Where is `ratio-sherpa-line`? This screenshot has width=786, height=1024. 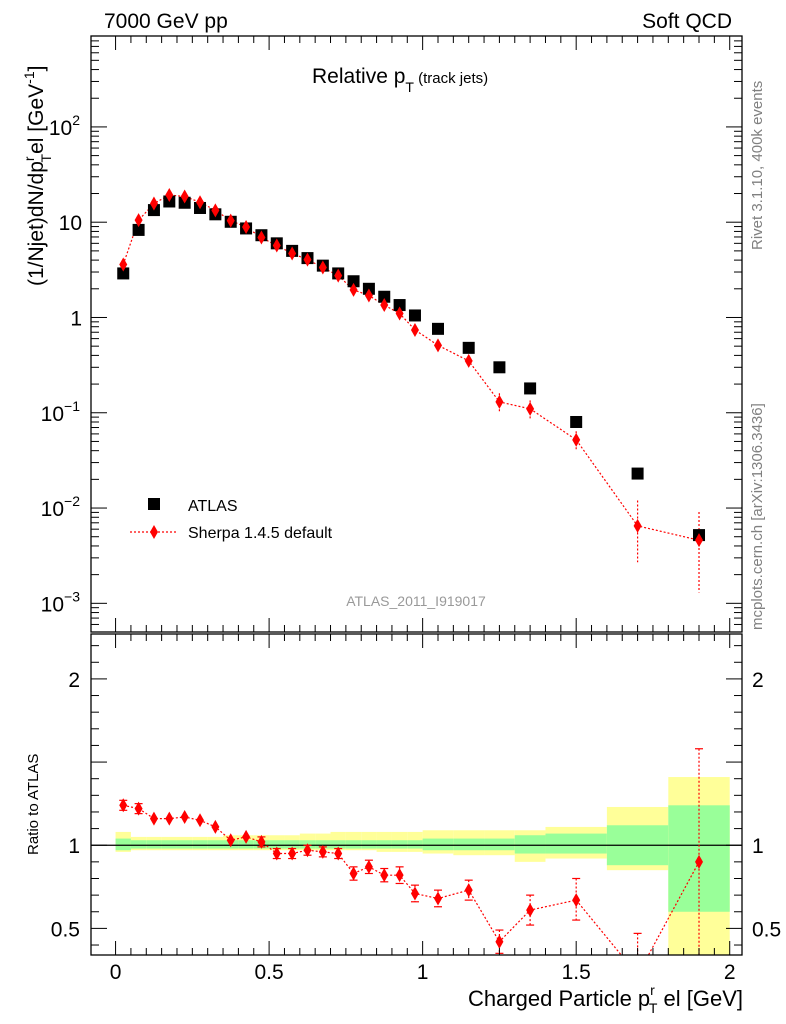 ratio-sherpa-line is located at coordinates (411, 879).